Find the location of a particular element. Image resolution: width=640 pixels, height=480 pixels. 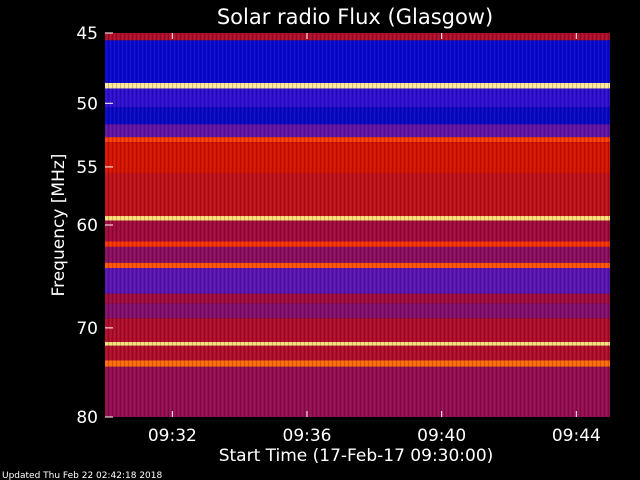

y-tick-label: 45 is located at coordinates (87, 34).